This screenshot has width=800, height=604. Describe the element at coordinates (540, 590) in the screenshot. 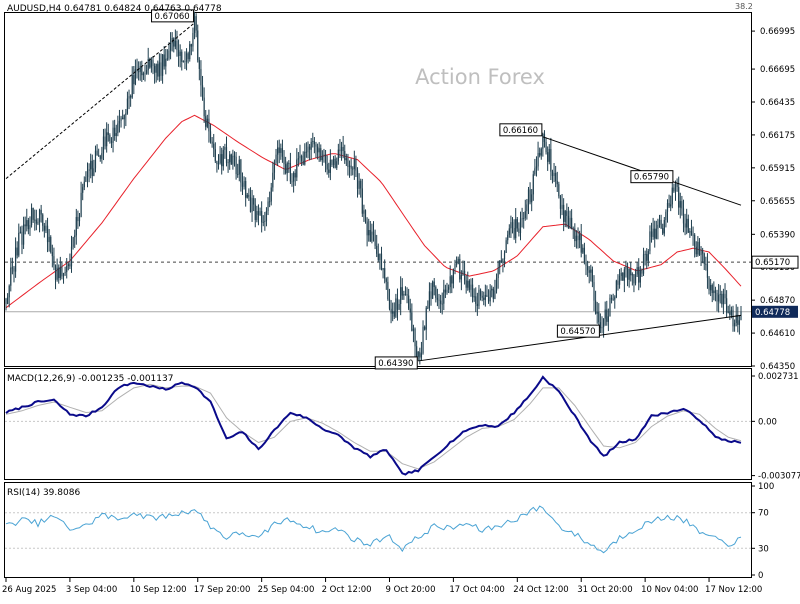

I see `time-tick-label: 24 Oct 12:00` at that location.